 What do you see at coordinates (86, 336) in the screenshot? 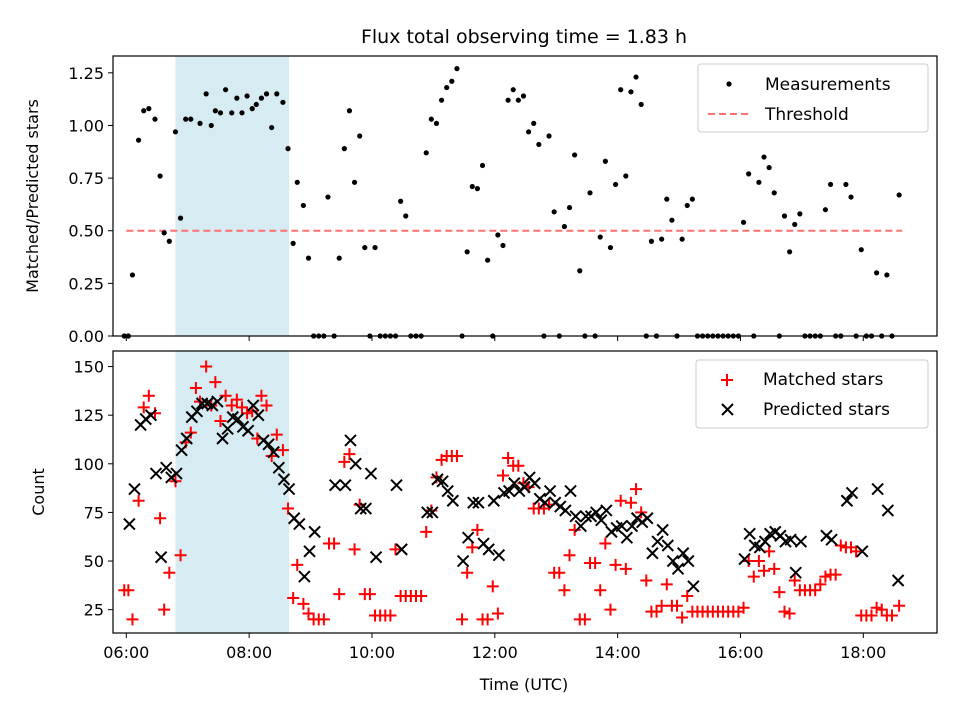
I see `top-y-tick-label: 0.00` at bounding box center [86, 336].